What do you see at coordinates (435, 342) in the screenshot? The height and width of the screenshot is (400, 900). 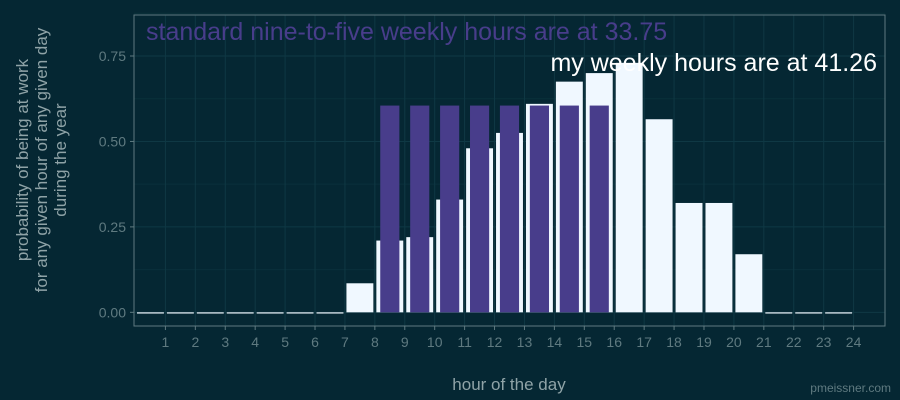 I see `x-tick-label: 10` at bounding box center [435, 342].